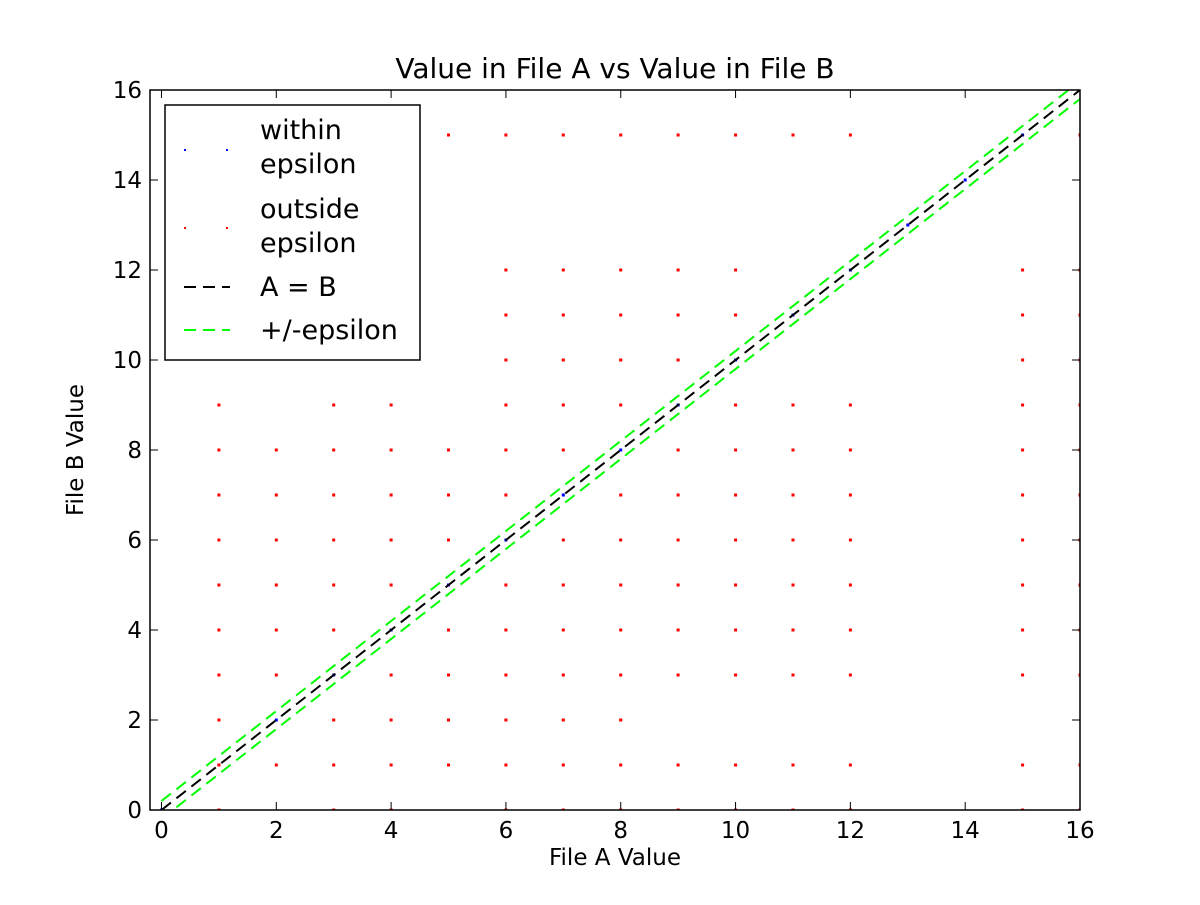 The height and width of the screenshot is (905, 1200). What do you see at coordinates (127, 91) in the screenshot?
I see `y-tick-label: 16` at bounding box center [127, 91].